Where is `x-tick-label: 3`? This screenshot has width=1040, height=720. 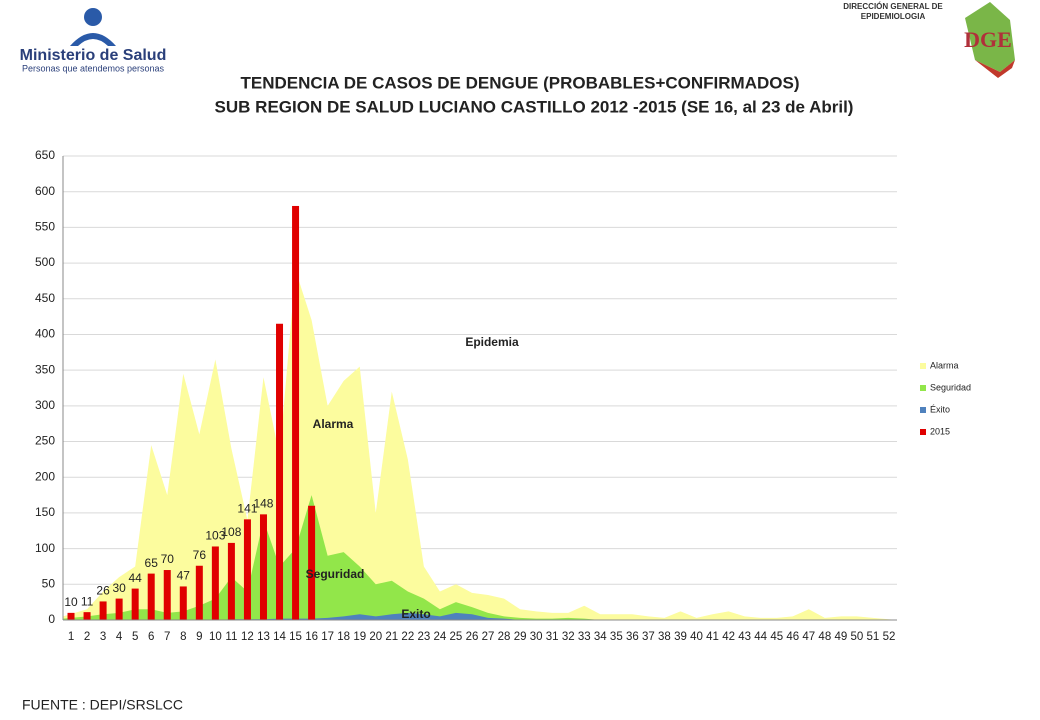 x-tick-label: 3 is located at coordinates (103, 637).